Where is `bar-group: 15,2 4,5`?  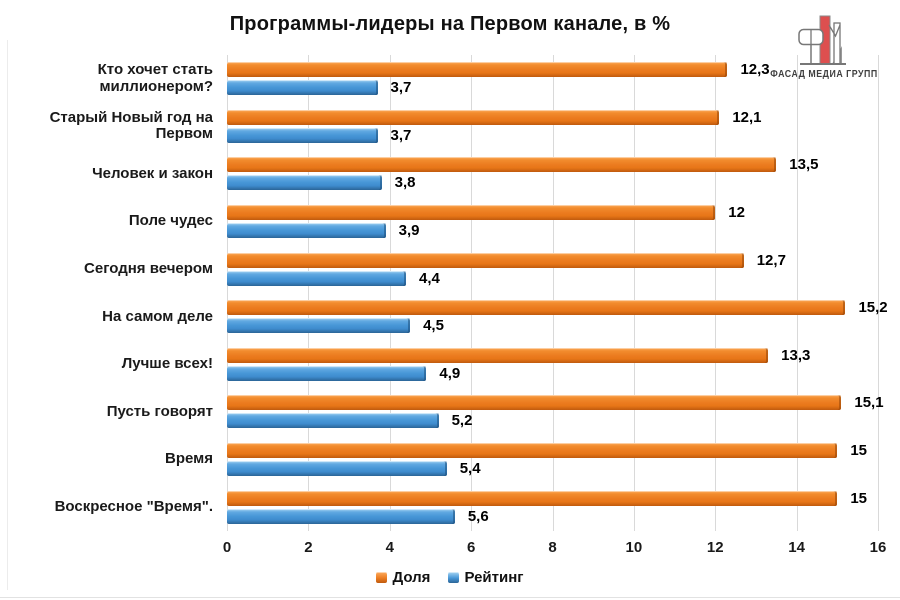
bar-group: 15,2 4,5 is located at coordinates (557, 317).